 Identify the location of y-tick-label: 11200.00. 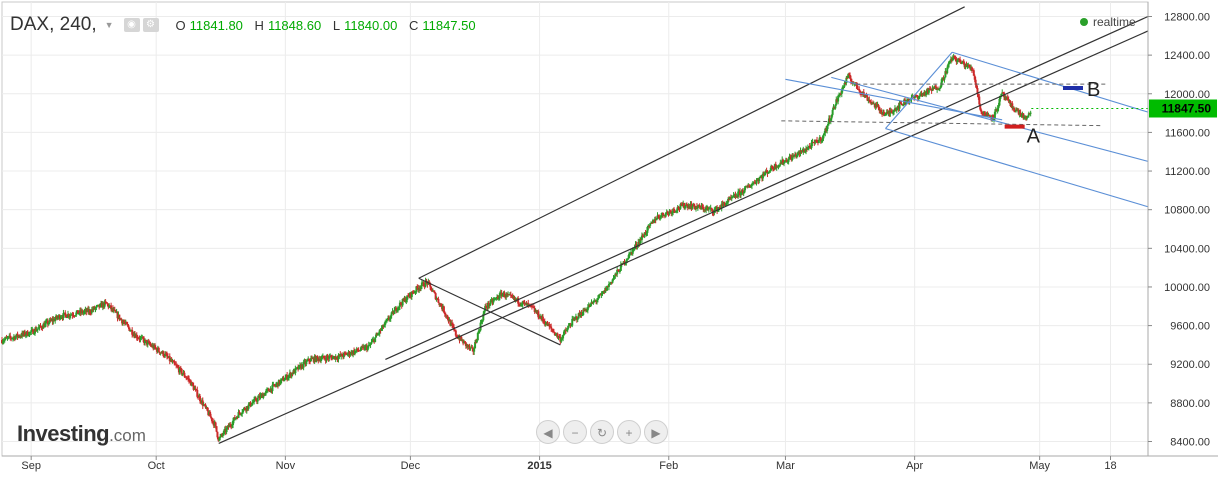
(1187, 172).